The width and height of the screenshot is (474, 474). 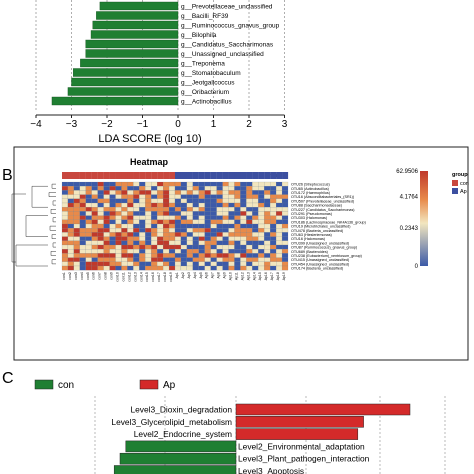 What do you see at coordinates (72, 124) in the screenshot?
I see `panel-a-tick-label: −3` at bounding box center [72, 124].